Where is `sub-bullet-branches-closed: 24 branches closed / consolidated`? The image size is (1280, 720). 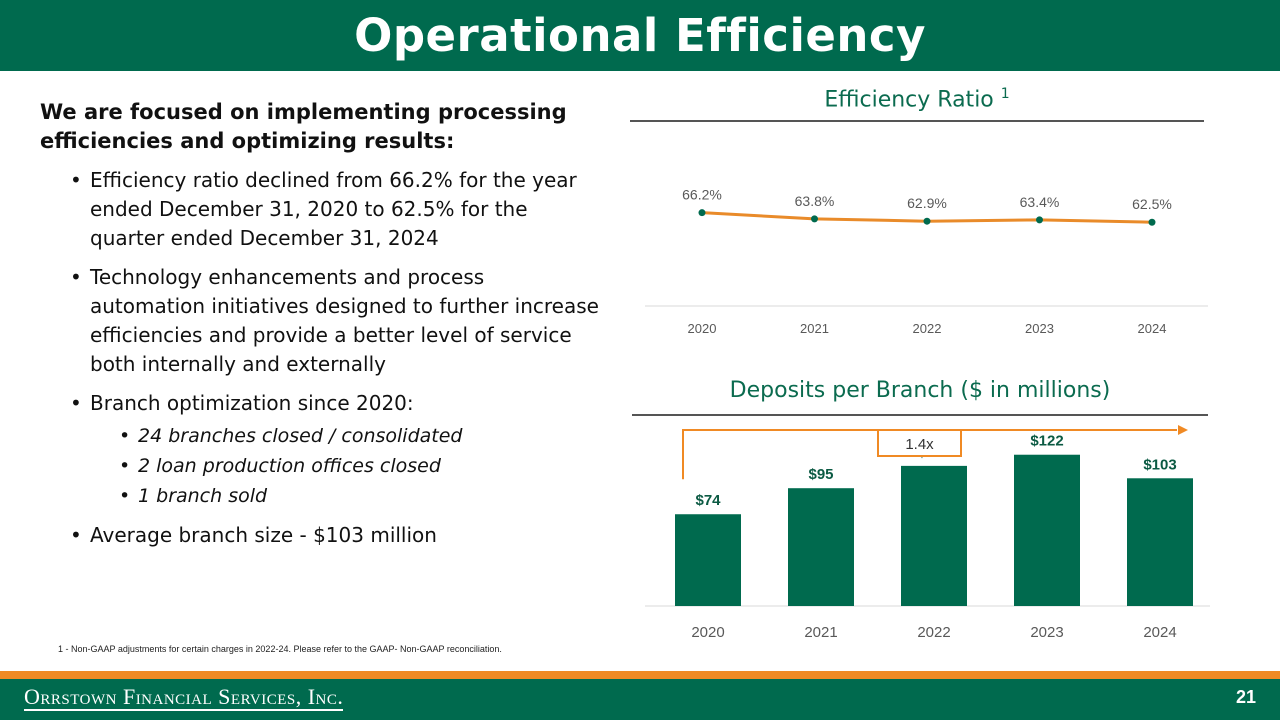
sub-bullet-branches-closed: 24 branches closed / consolidated is located at coordinates (345, 436).